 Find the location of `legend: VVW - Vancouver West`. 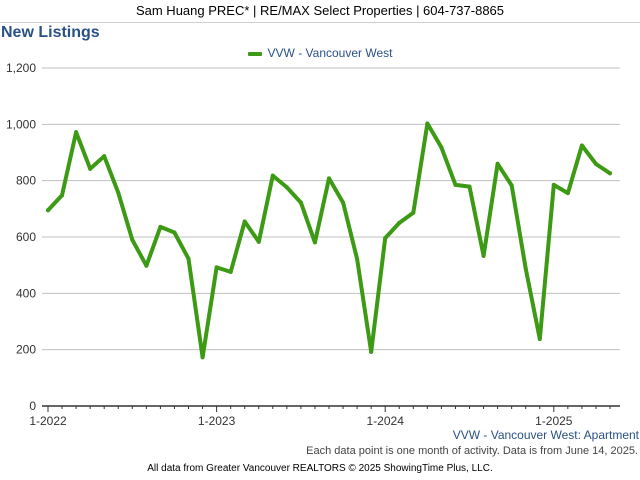

legend: VVW - Vancouver West is located at coordinates (320, 53).